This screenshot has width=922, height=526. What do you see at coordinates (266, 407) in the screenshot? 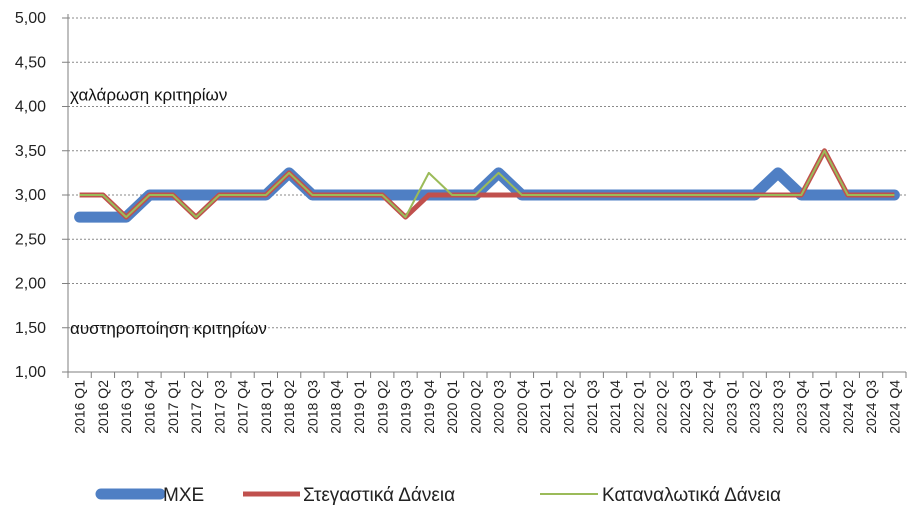
I see `x-tick-label: 2018 Q1` at bounding box center [266, 407].